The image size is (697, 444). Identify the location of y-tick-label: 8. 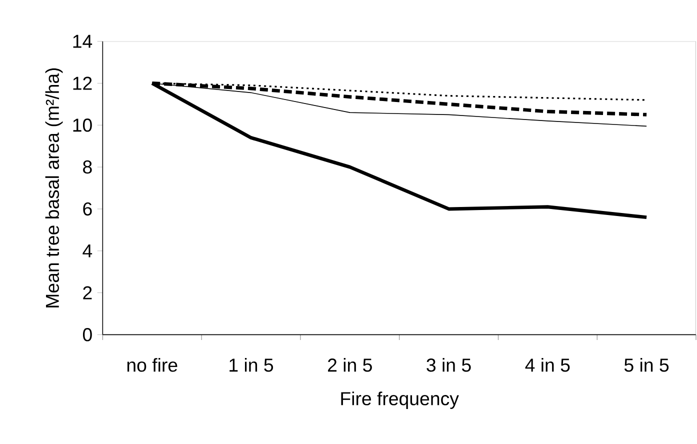
(87, 167).